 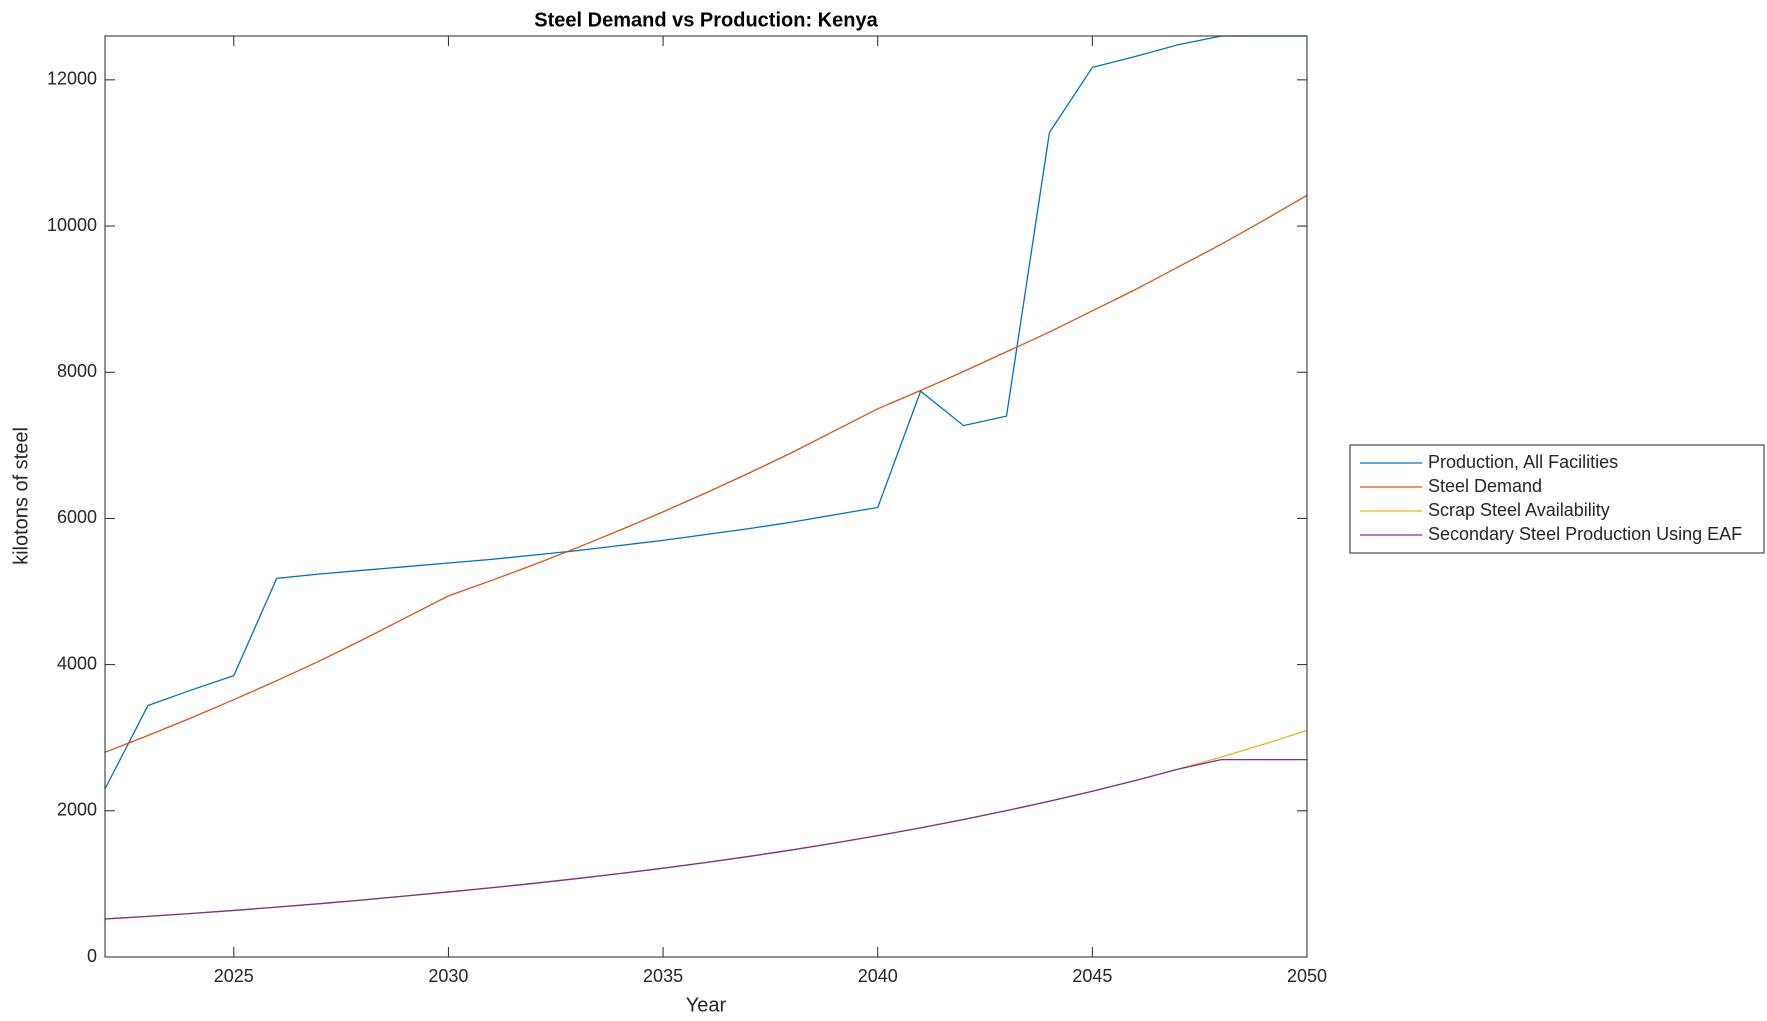 I want to click on x-axis-label: Year, so click(x=706, y=1005).